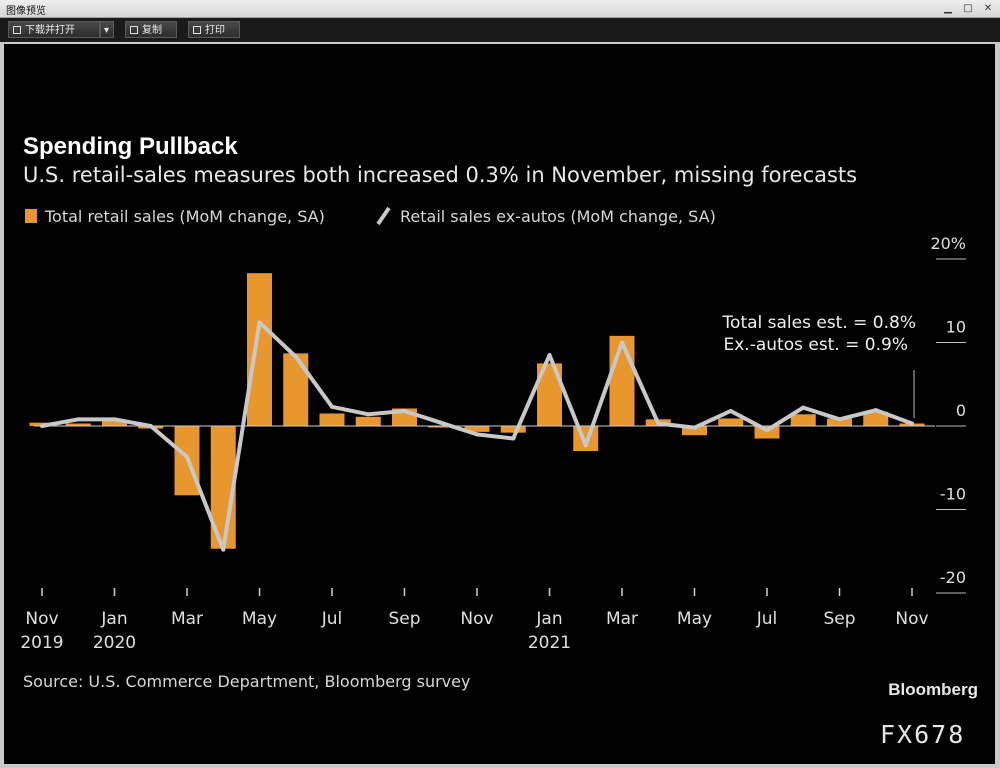 The width and height of the screenshot is (1000, 768). I want to click on y-tick-label: -10, so click(953, 494).